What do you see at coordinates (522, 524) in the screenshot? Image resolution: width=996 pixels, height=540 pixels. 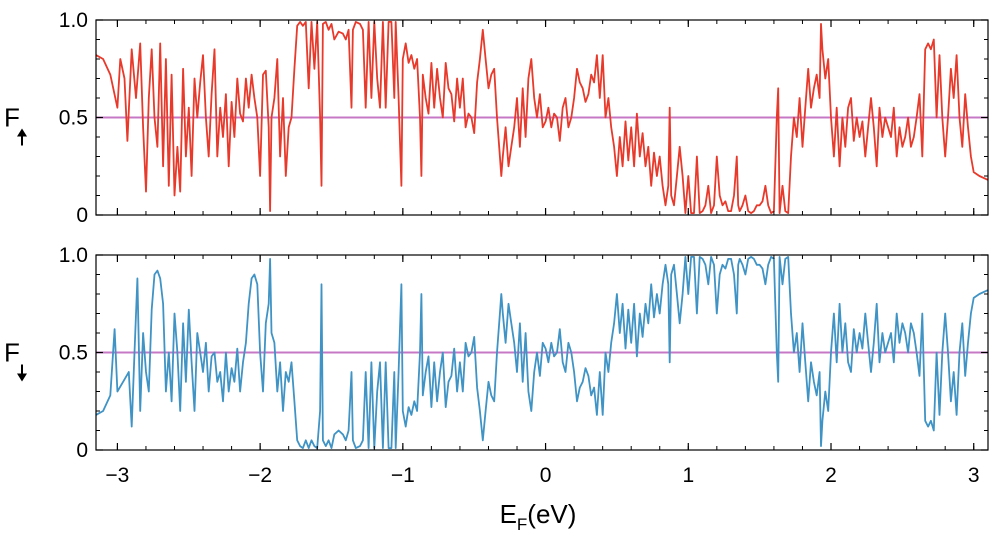 I see `x-axis-title-sub: F` at bounding box center [522, 524].